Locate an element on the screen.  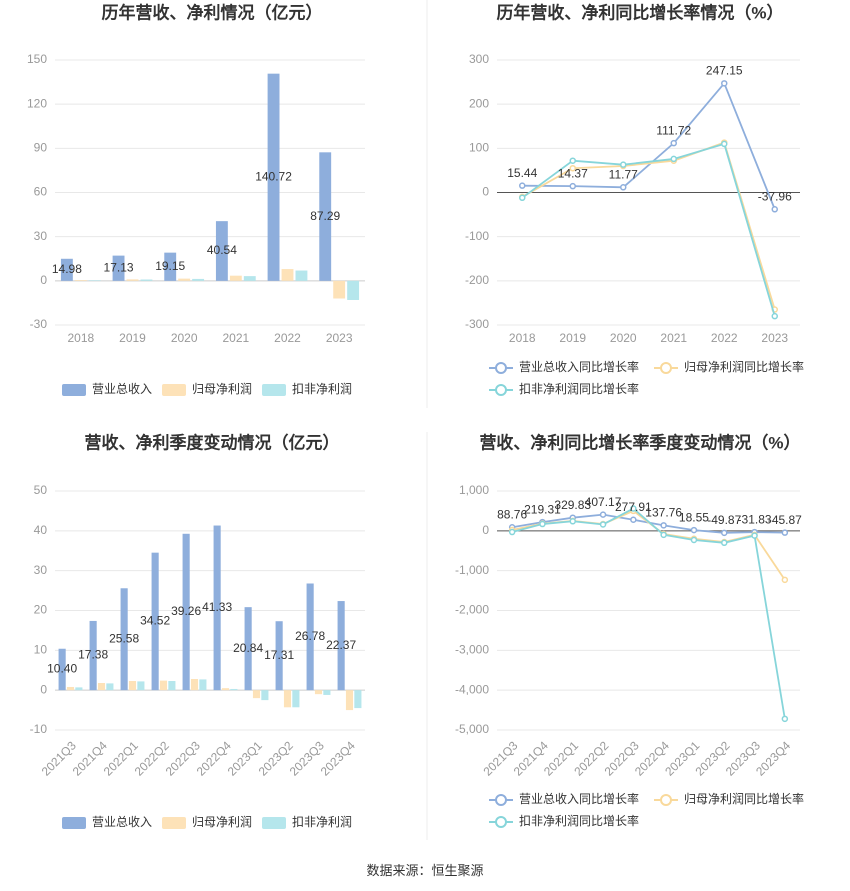
data-label: 329.83 is located at coordinates (572, 505).